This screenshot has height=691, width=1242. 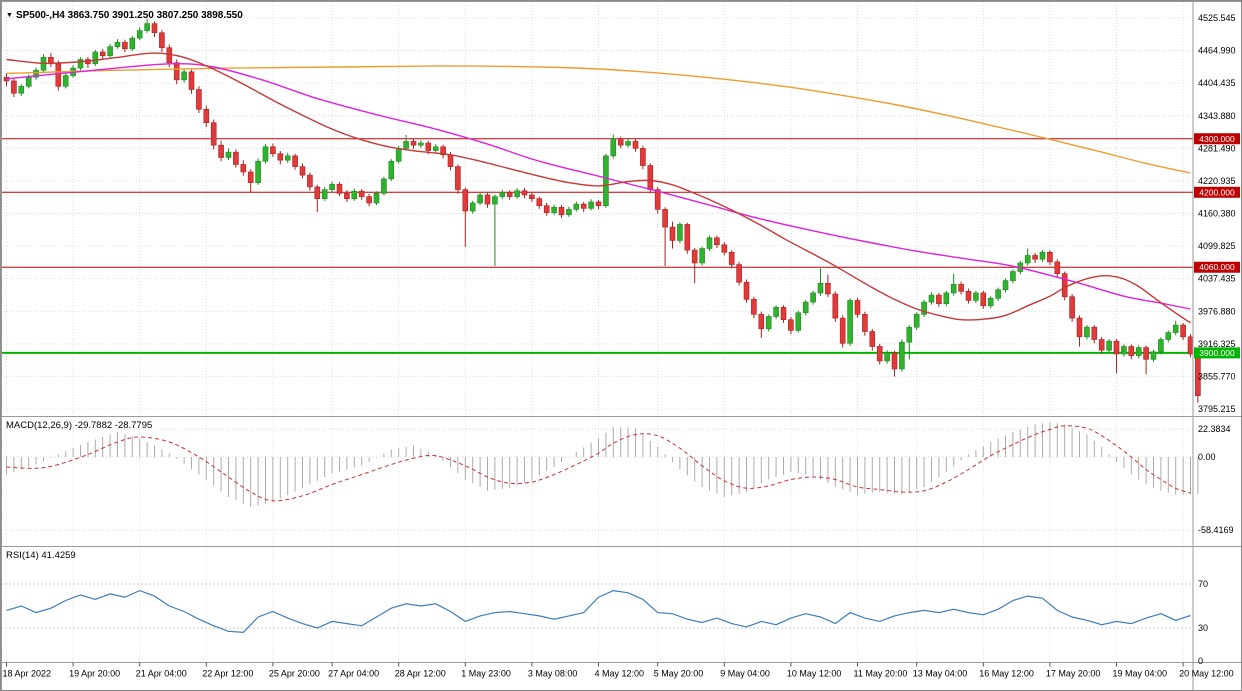 What do you see at coordinates (598, 611) in the screenshot?
I see `rsi-layer` at bounding box center [598, 611].